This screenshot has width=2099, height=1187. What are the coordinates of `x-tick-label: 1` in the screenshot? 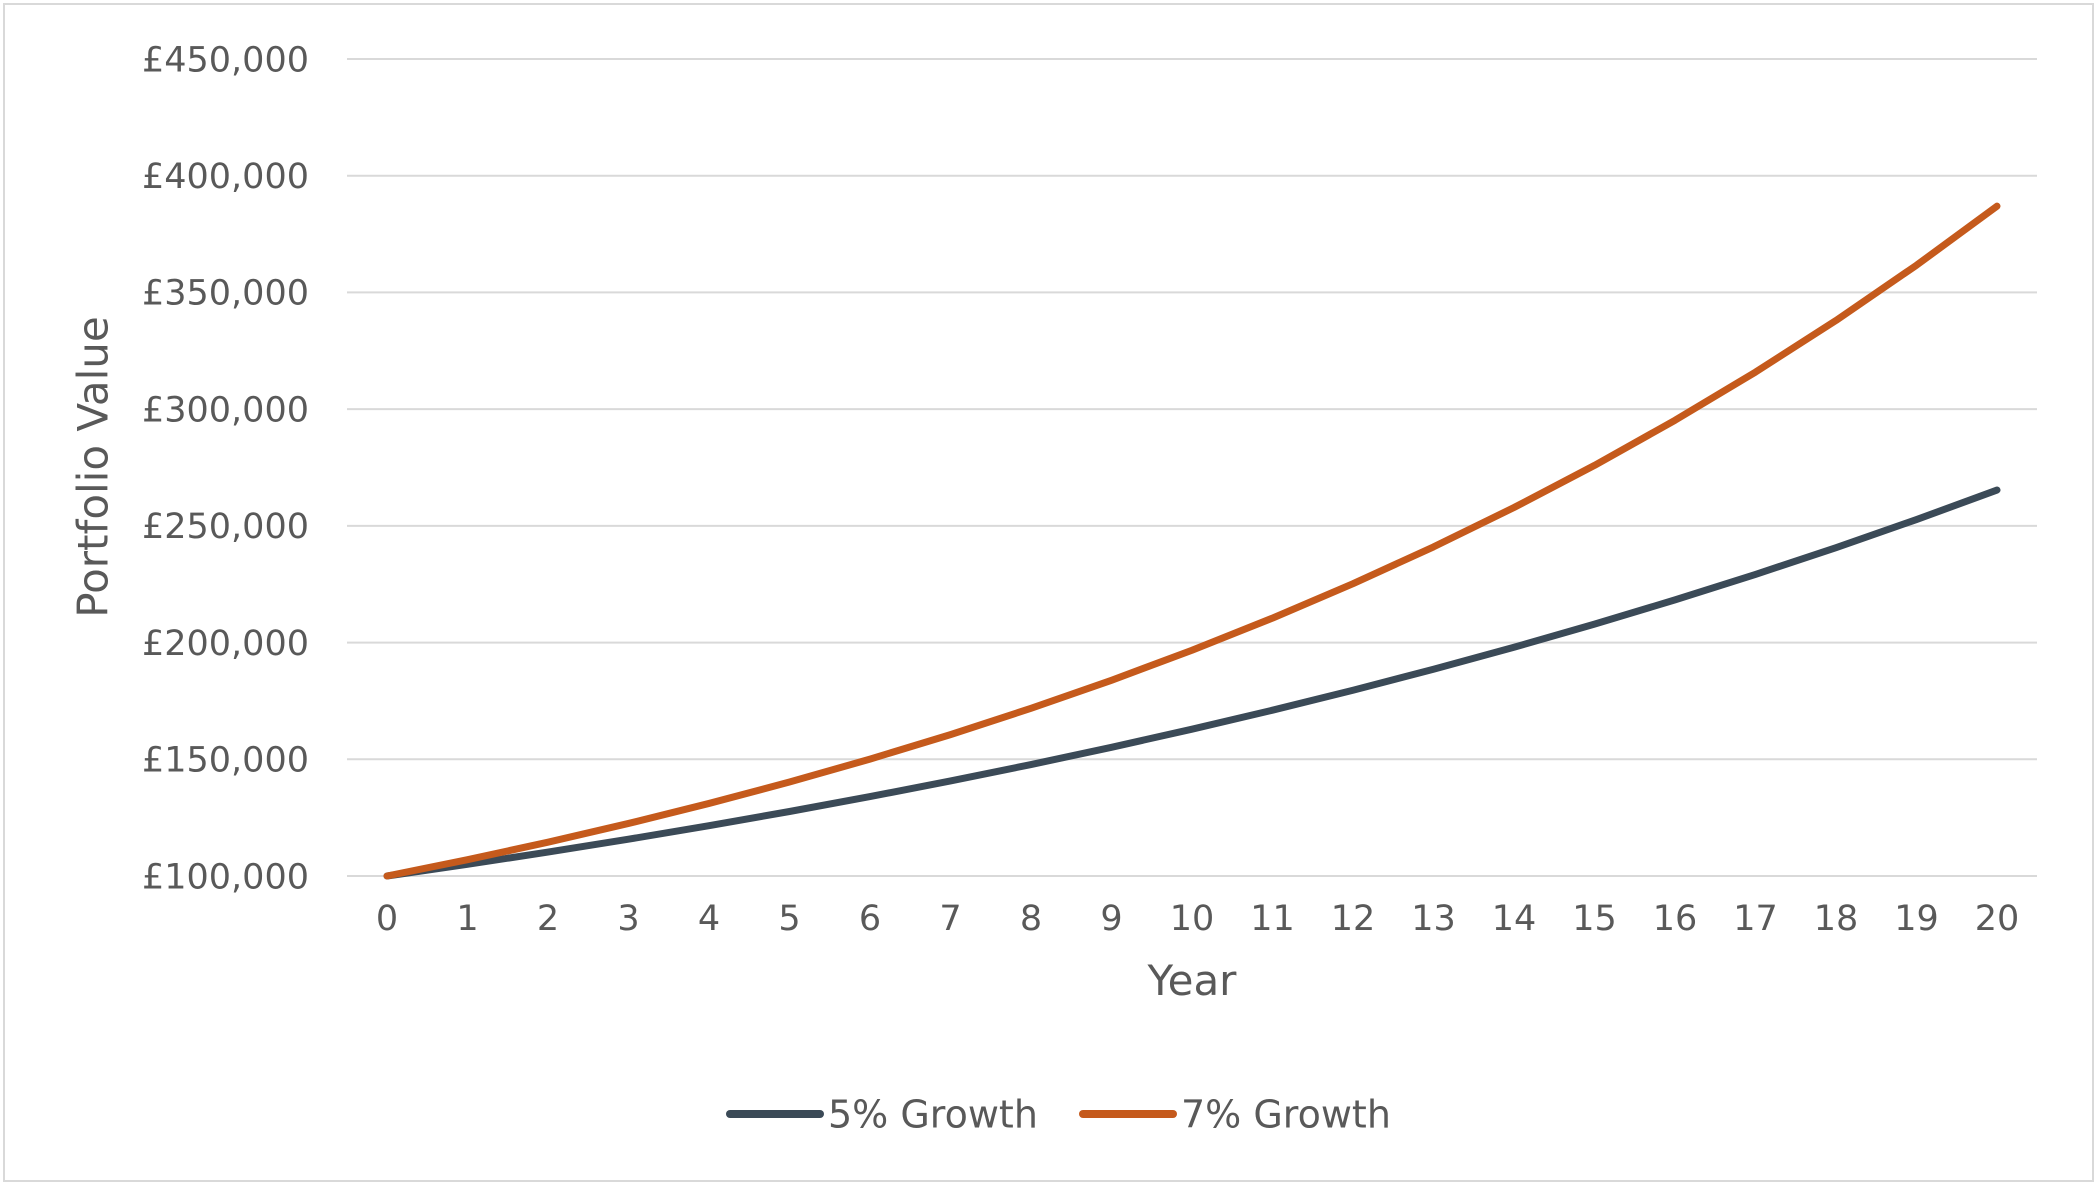 It's located at (467, 919).